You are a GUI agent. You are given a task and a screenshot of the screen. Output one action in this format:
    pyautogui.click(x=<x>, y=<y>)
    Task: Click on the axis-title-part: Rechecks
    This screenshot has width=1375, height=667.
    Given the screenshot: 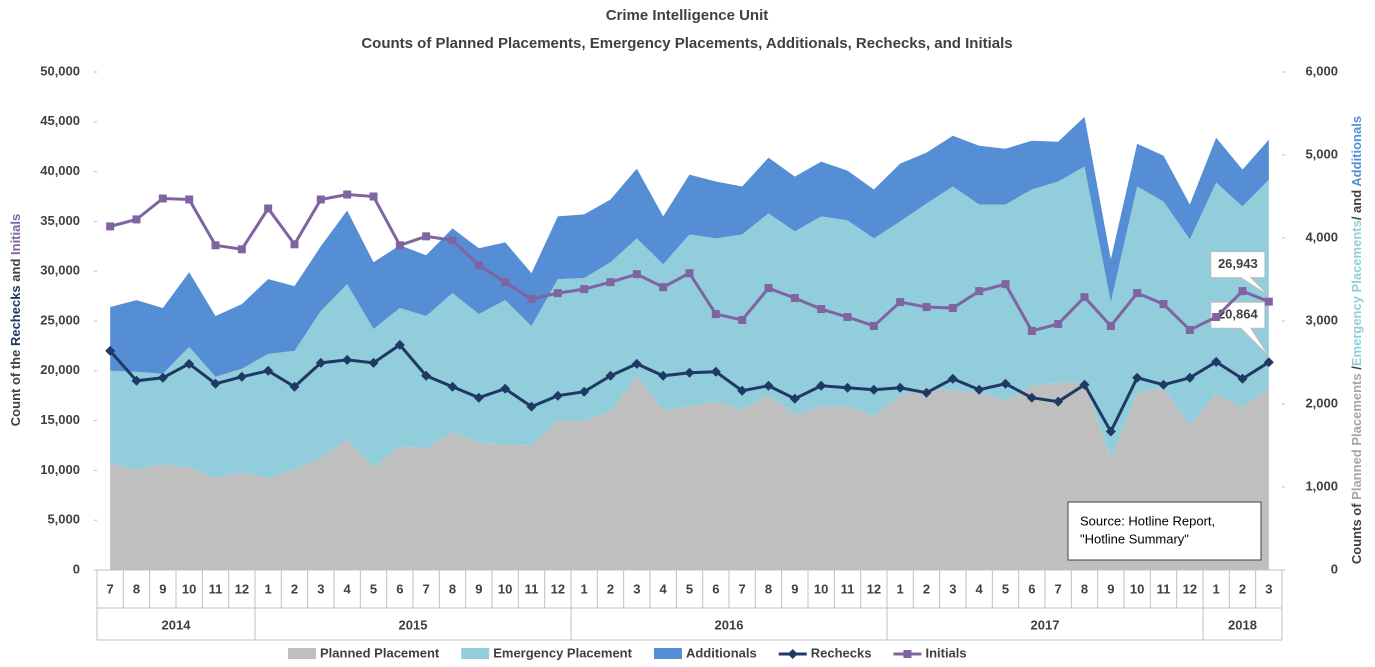 What is the action you would take?
    pyautogui.click(x=15, y=315)
    